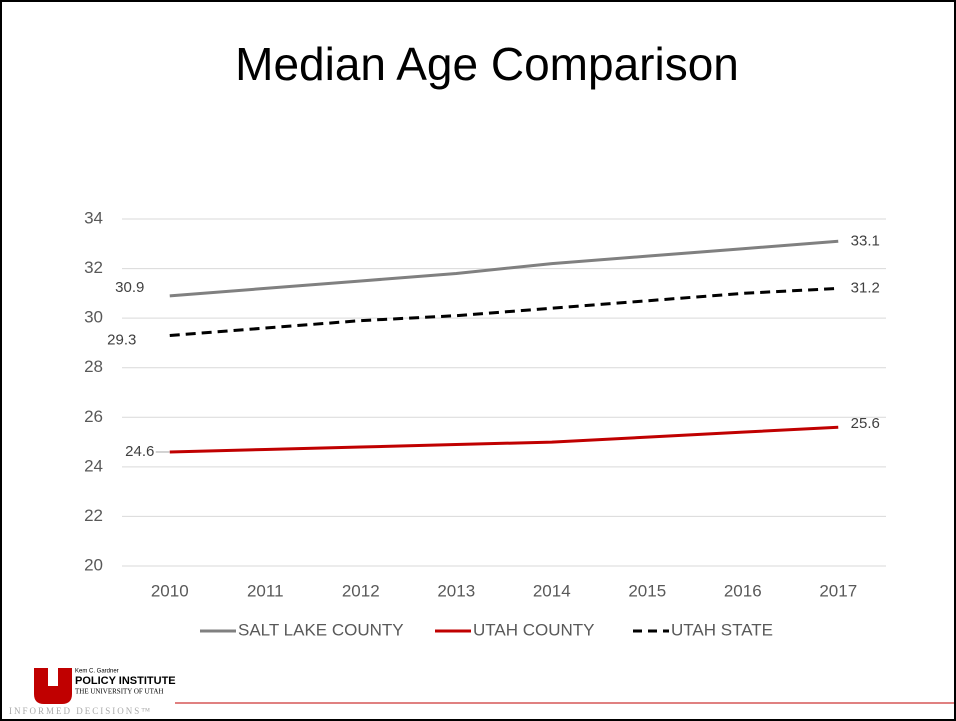 The image size is (956, 721). Describe the element at coordinates (93, 564) in the screenshot. I see `y-tick-label: 20` at that location.